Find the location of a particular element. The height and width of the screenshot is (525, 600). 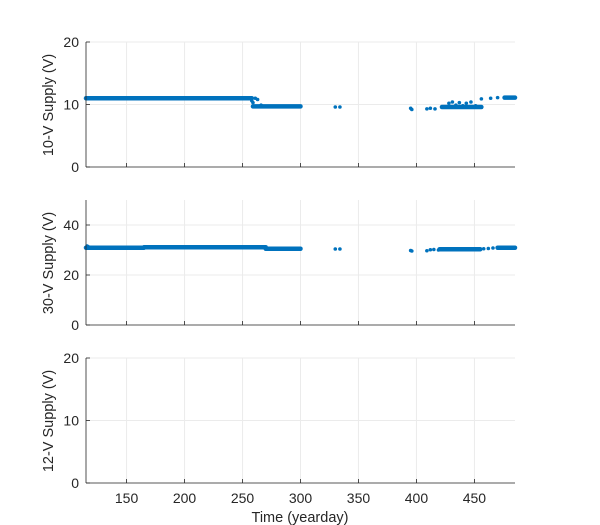

x-tick-label: 200 is located at coordinates (185, 498).